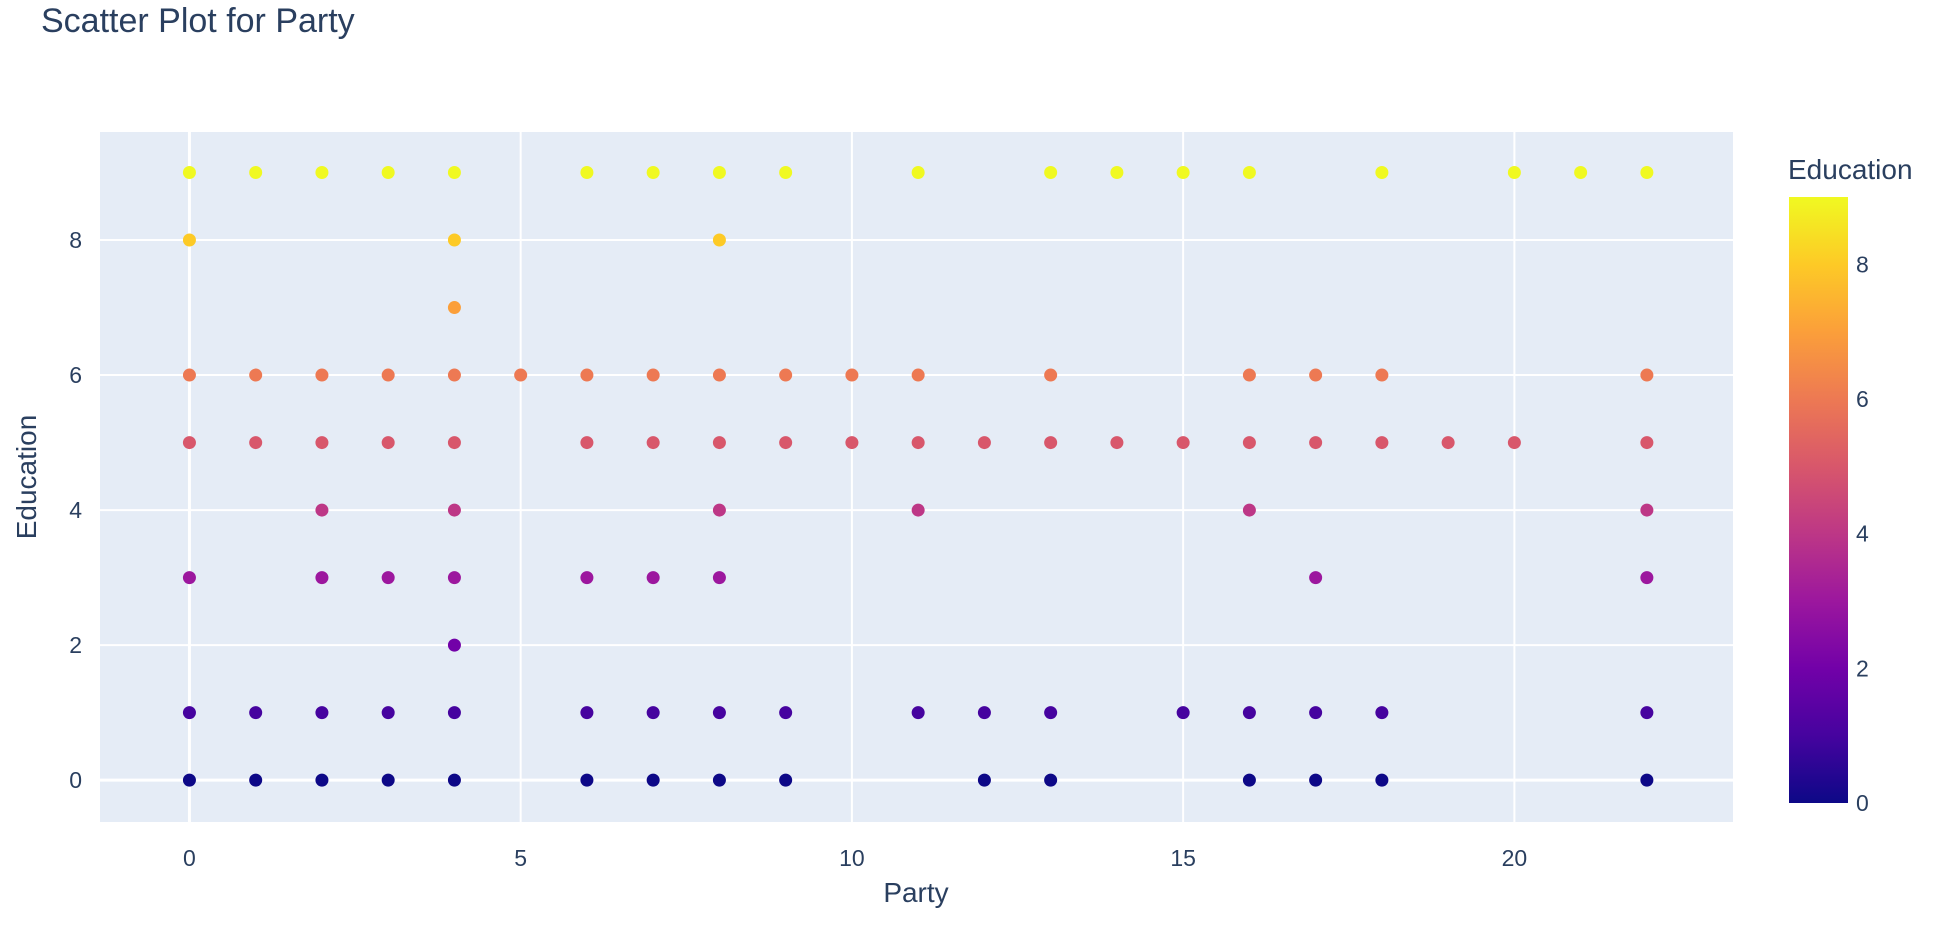 The width and height of the screenshot is (1942, 944). I want to click on colorbar-ticks: 0 2 4 6 8, so click(1862, 533).